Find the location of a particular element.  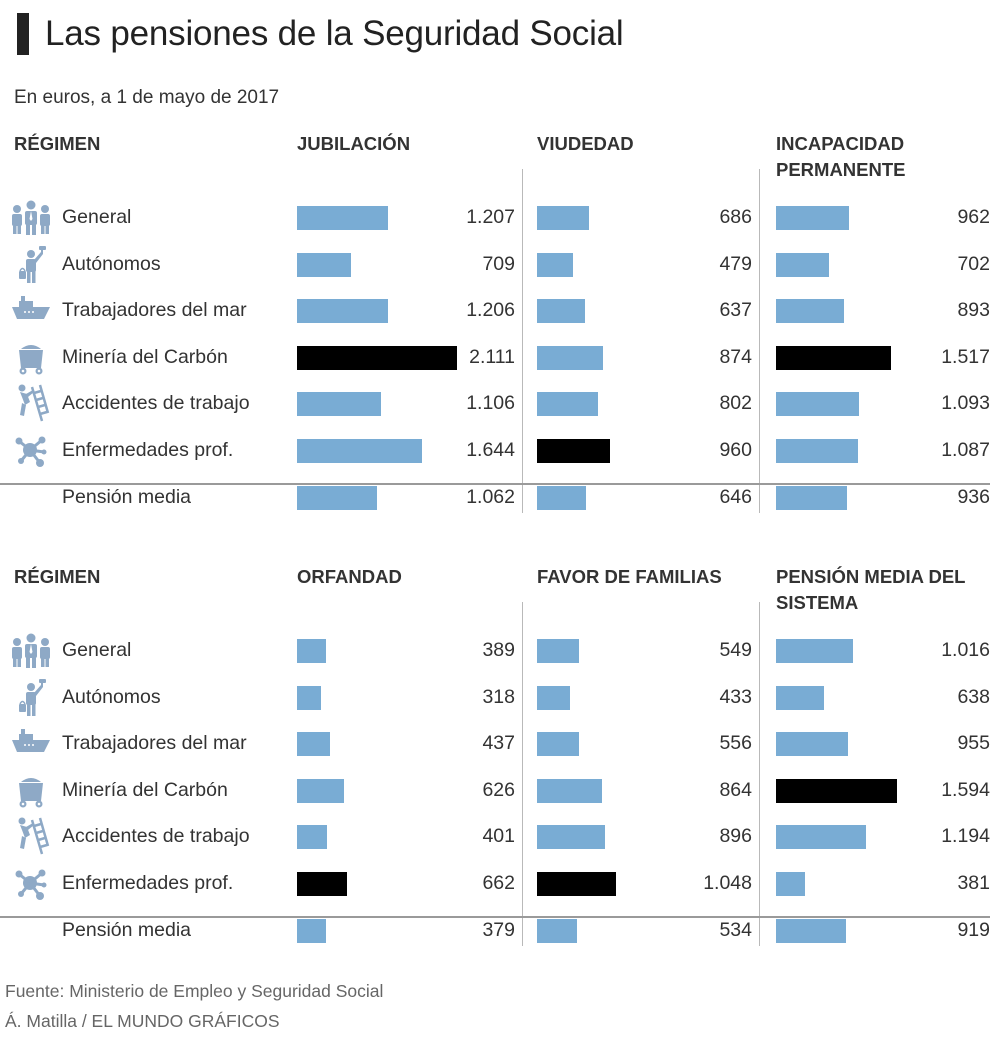

credit-note: Á. Matilla / EL MUNDO GRÁFICOS is located at coordinates (142, 1021).